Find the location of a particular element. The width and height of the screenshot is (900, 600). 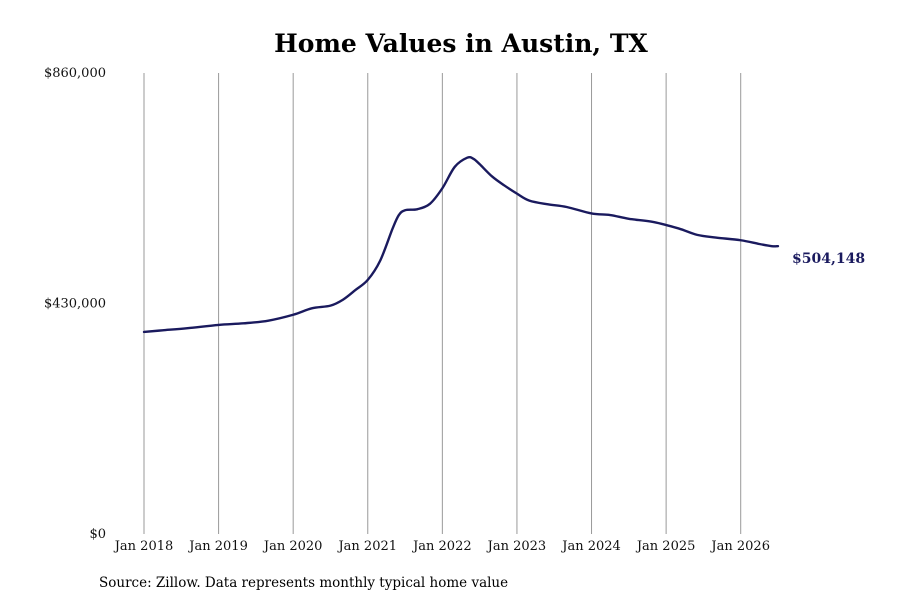

x-tick-label: Jan 2019 is located at coordinates (217, 546).